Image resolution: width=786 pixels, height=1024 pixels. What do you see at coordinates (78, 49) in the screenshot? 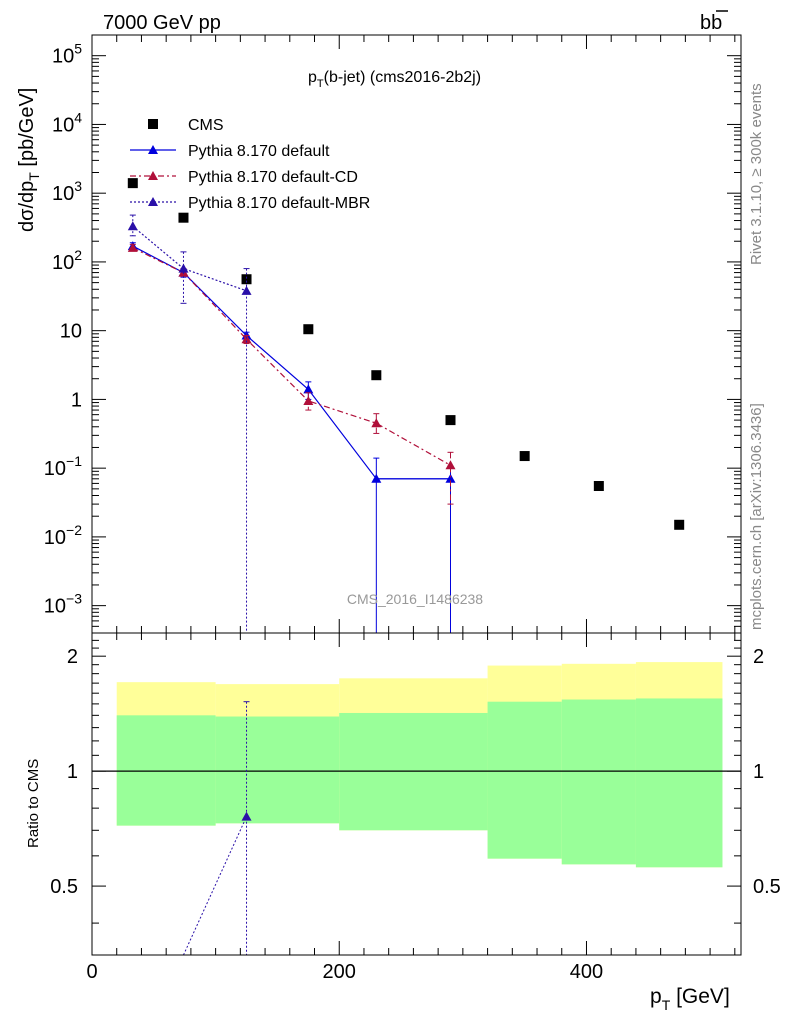
I see `y-tick-exponent: 5` at bounding box center [78, 49].